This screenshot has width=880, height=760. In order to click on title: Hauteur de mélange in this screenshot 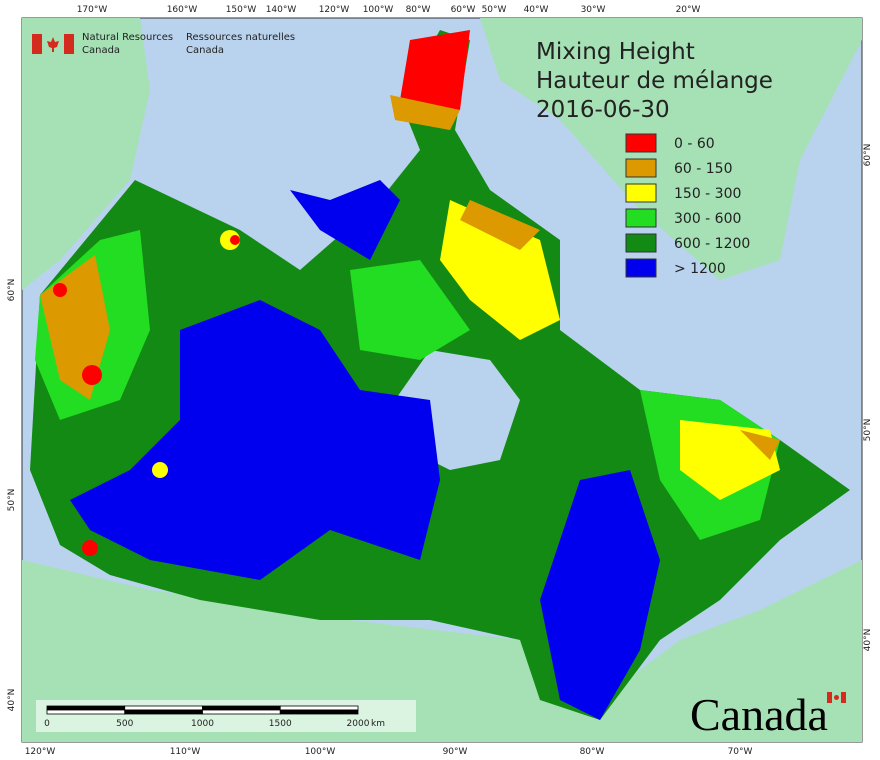, I will do `click(654, 81)`.